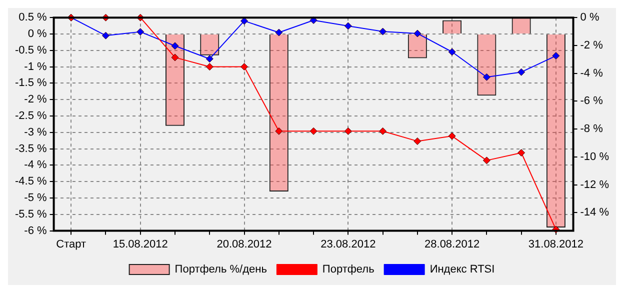  Describe the element at coordinates (244, 244) in the screenshot. I see `x-tick-label: 20.08.2012` at that location.